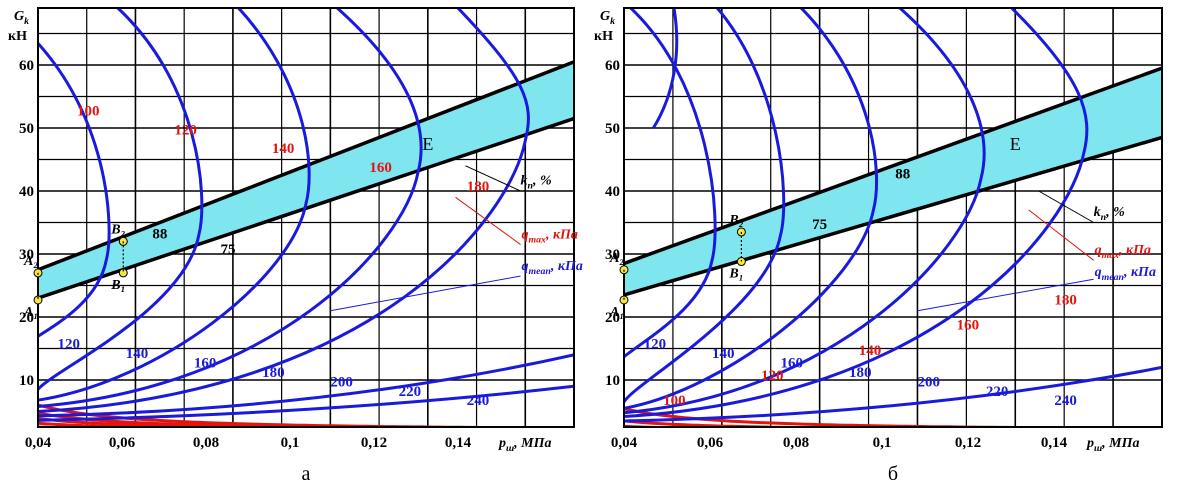 This screenshot has height=499, width=1180. What do you see at coordinates (710, 443) in the screenshot?
I see `x-tick-label: 0,06` at bounding box center [710, 443].